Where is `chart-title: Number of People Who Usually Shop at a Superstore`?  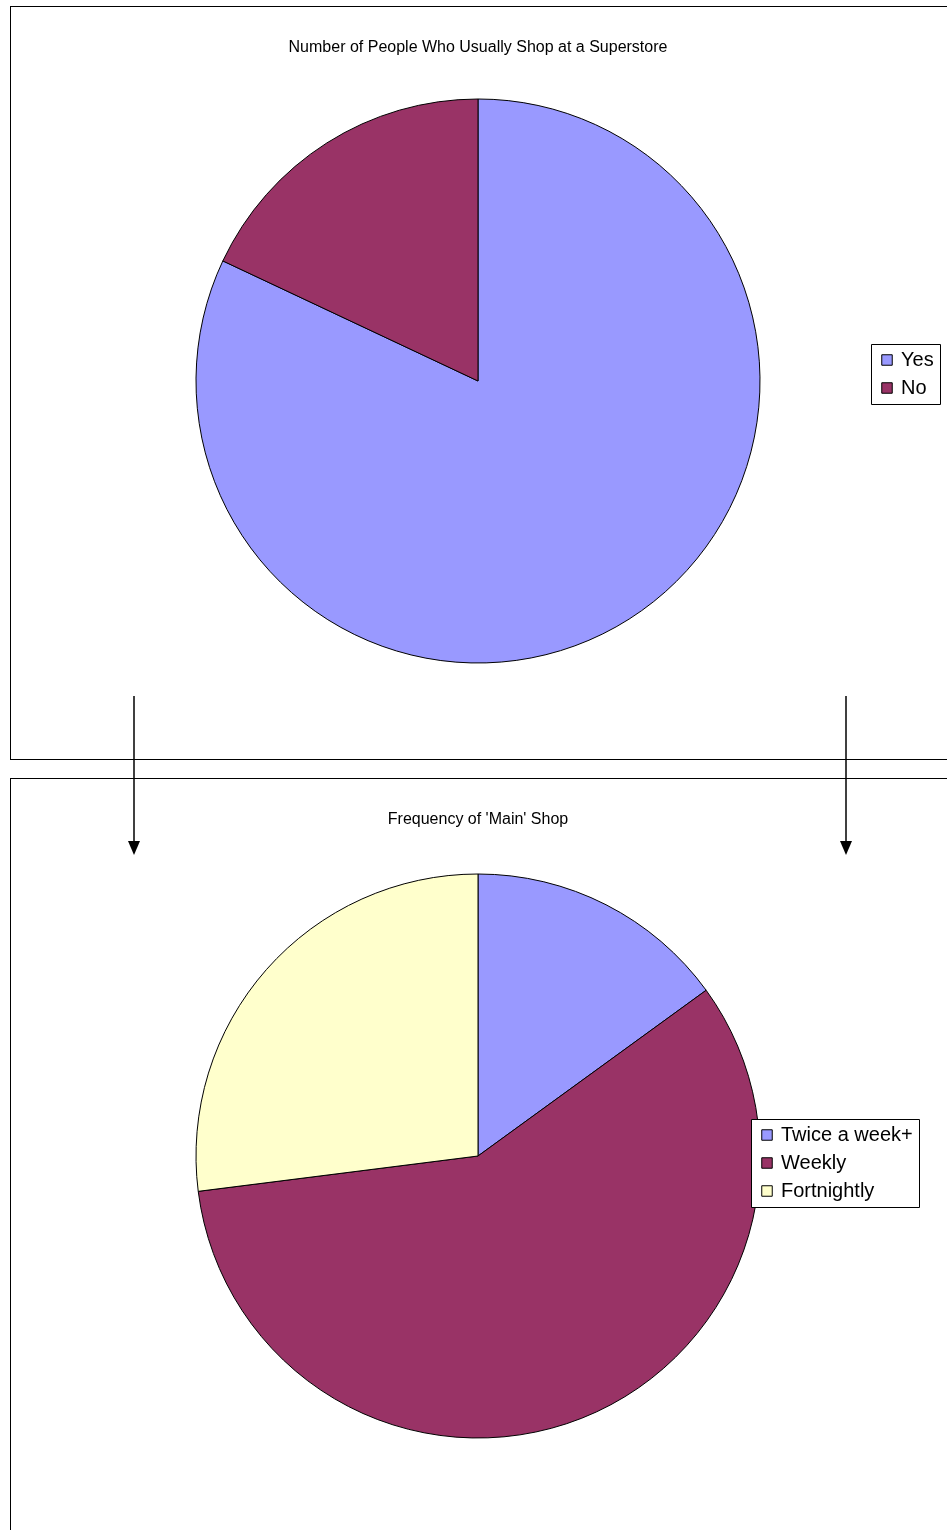 chart-title: Number of People Who Usually Shop at a Superstore is located at coordinates (478, 46).